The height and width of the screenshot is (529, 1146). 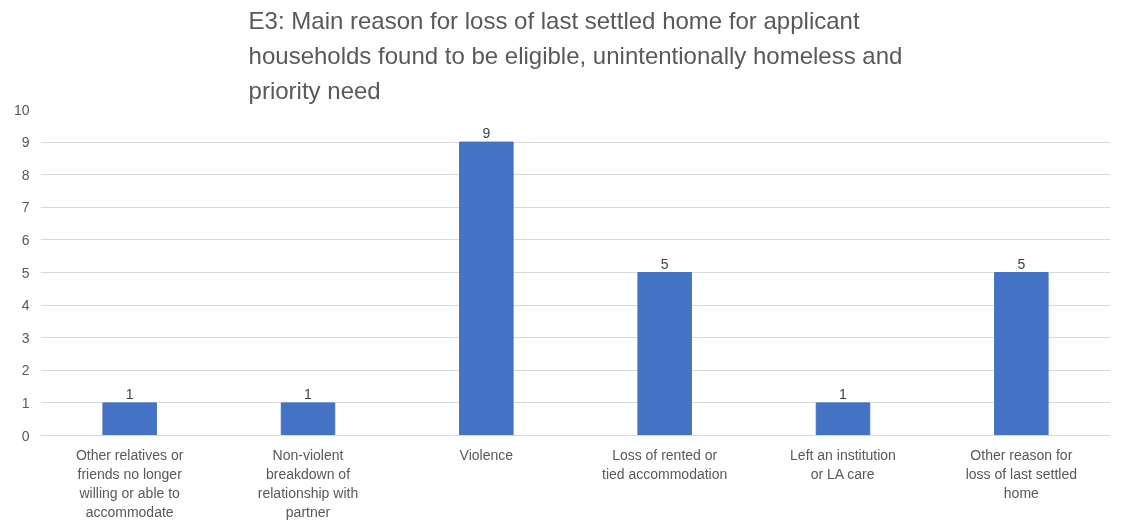 What do you see at coordinates (25, 239) in the screenshot?
I see `y-tick-label: 6` at bounding box center [25, 239].